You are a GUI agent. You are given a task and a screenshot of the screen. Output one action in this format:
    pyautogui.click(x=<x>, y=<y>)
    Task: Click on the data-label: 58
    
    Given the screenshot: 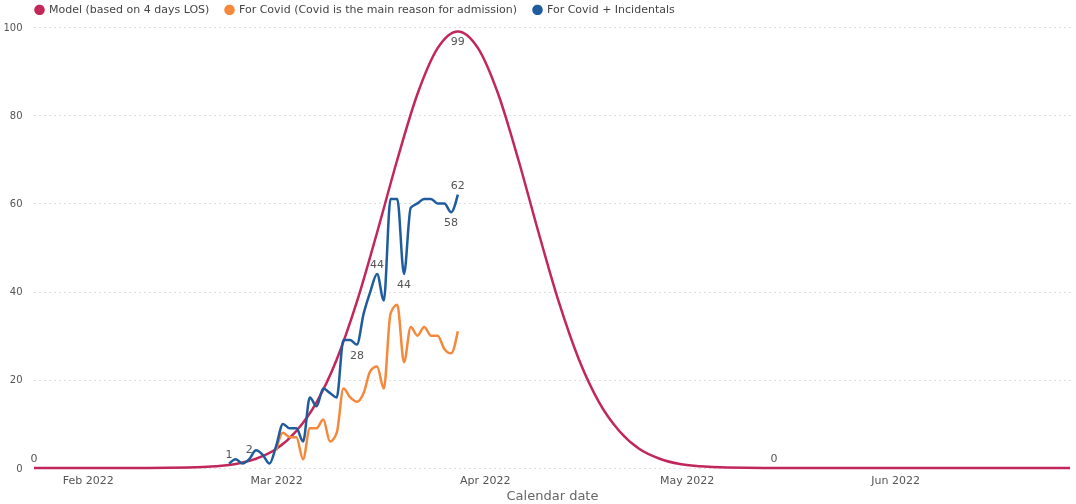 What is the action you would take?
    pyautogui.click(x=451, y=223)
    